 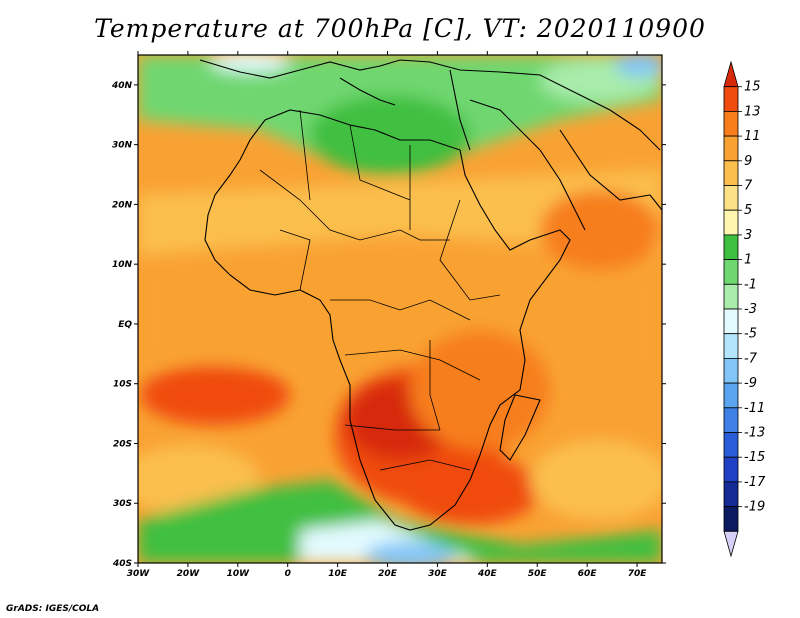 I want to click on colorbar-label: -17, so click(x=755, y=482).